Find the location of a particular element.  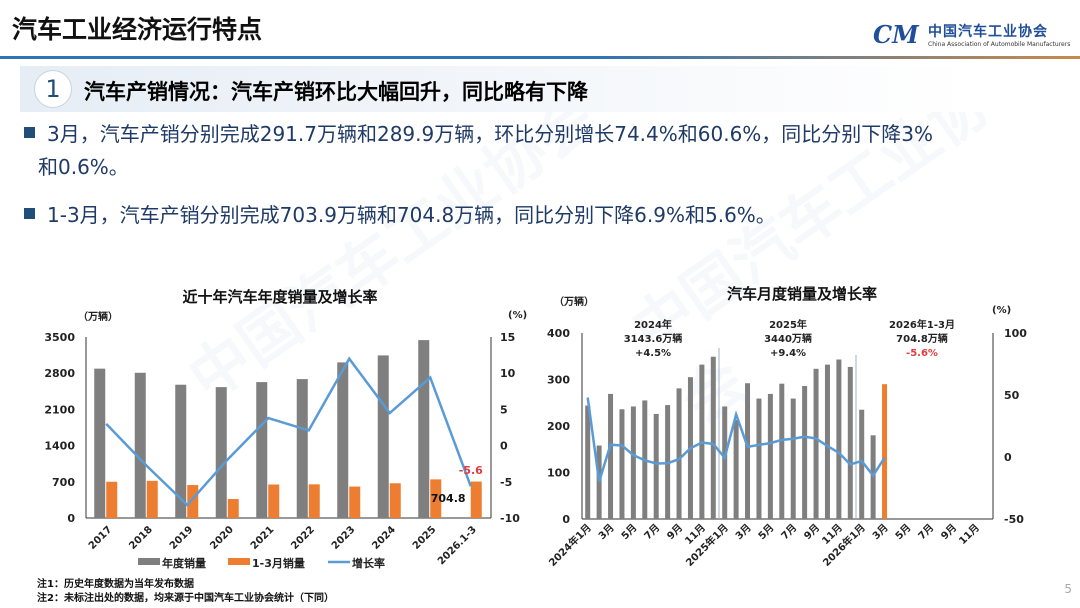

legend-label: 年度销量 is located at coordinates (184, 563).